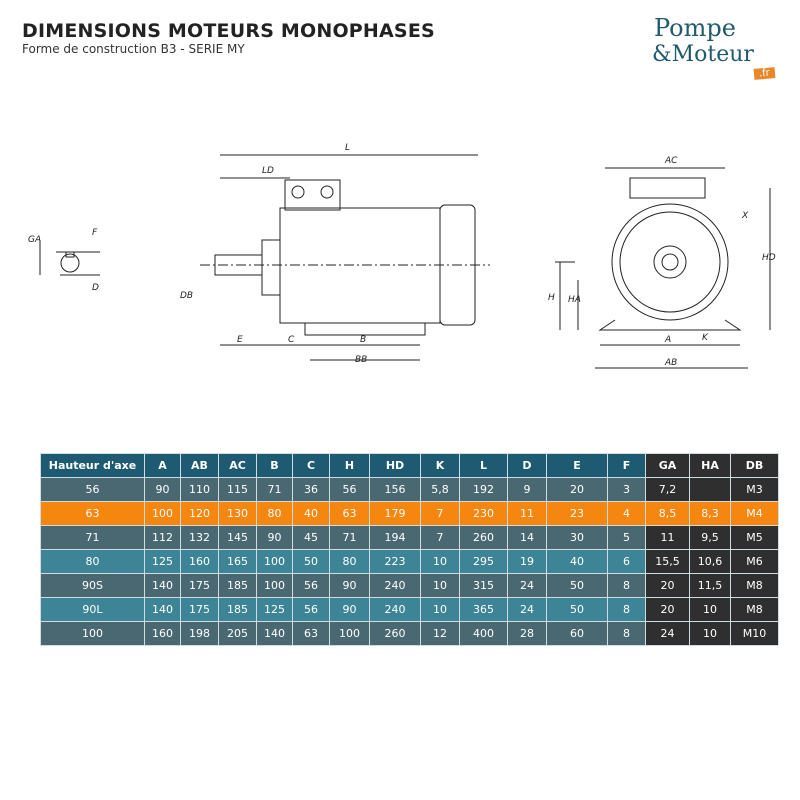  What do you see at coordinates (527, 465) in the screenshot?
I see `column-header: D` at bounding box center [527, 465].